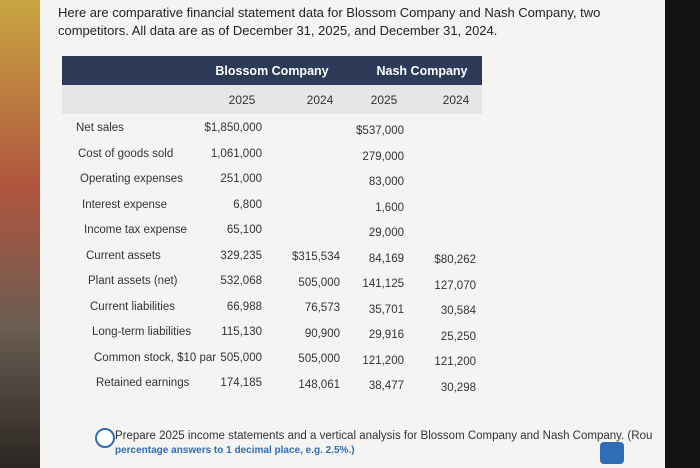 The image size is (700, 468). Describe the element at coordinates (322, 333) in the screenshot. I see `value-cell: 90,900` at that location.